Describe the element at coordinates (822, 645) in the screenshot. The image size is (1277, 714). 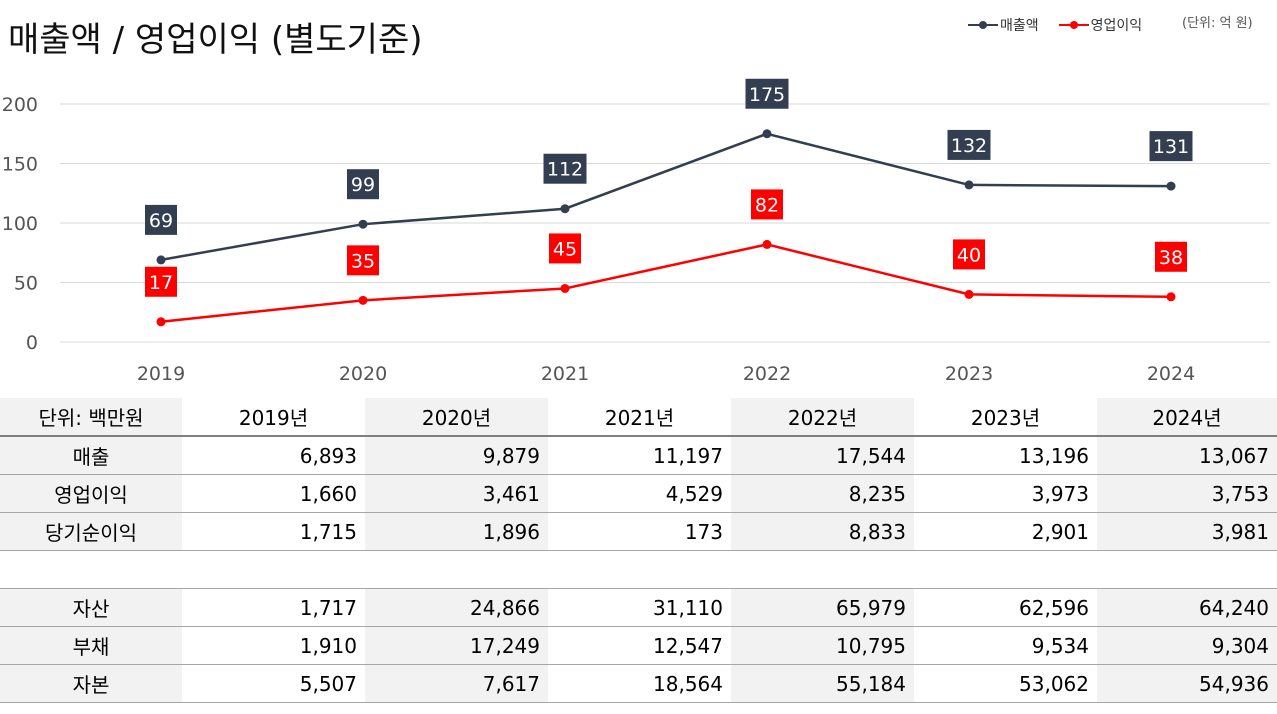
I see `table-cell: 10,795` at that location.